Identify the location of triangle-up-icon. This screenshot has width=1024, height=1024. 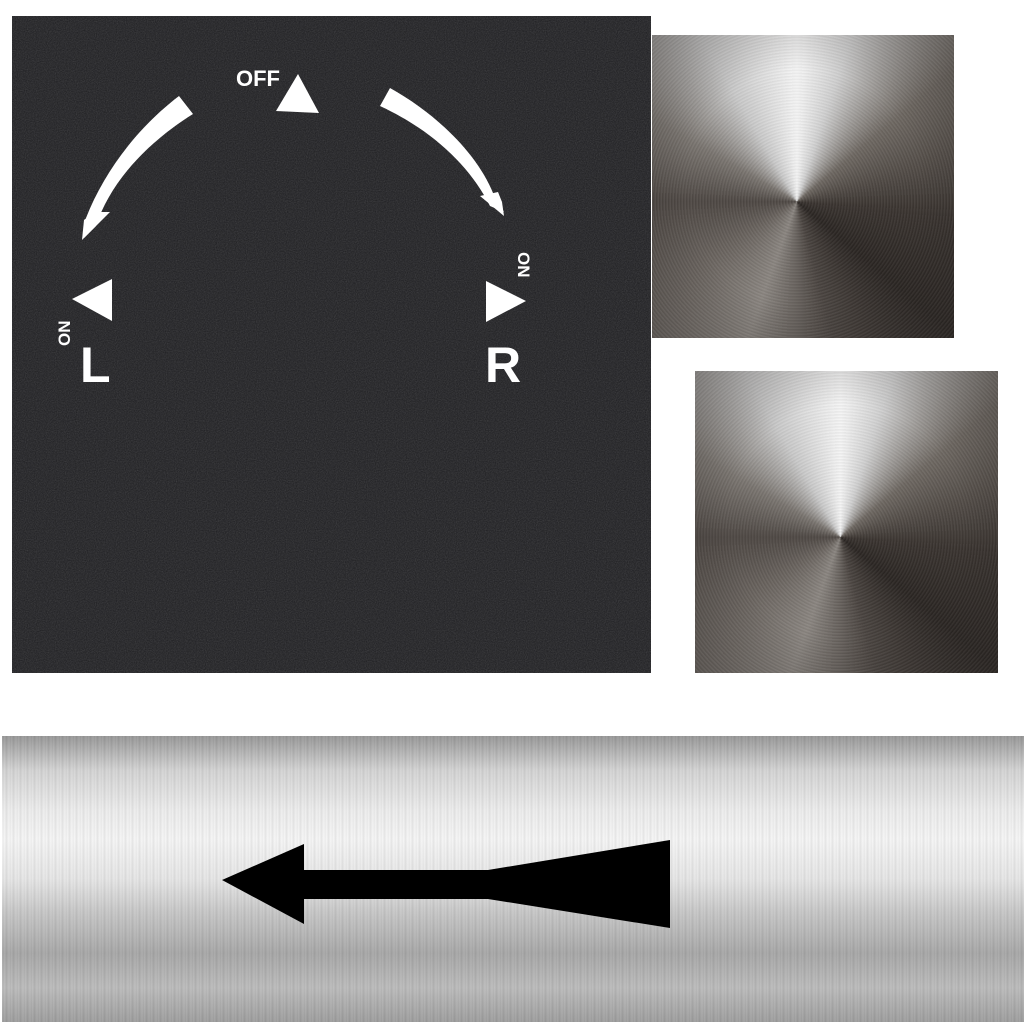
(297, 93).